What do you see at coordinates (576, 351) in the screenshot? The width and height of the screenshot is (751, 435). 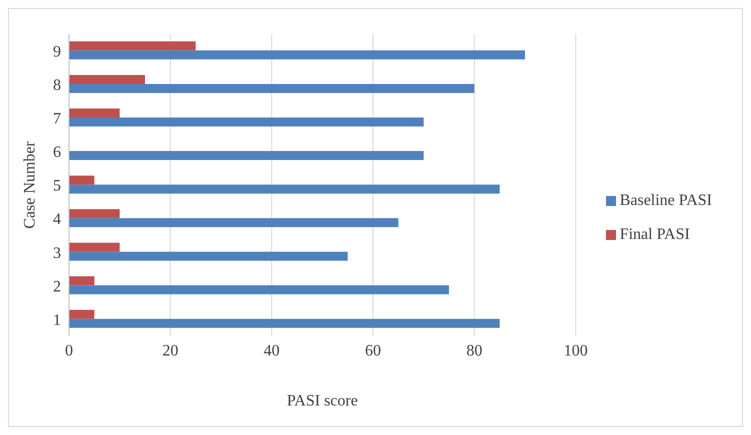 I see `x-tick-label: 100` at bounding box center [576, 351].